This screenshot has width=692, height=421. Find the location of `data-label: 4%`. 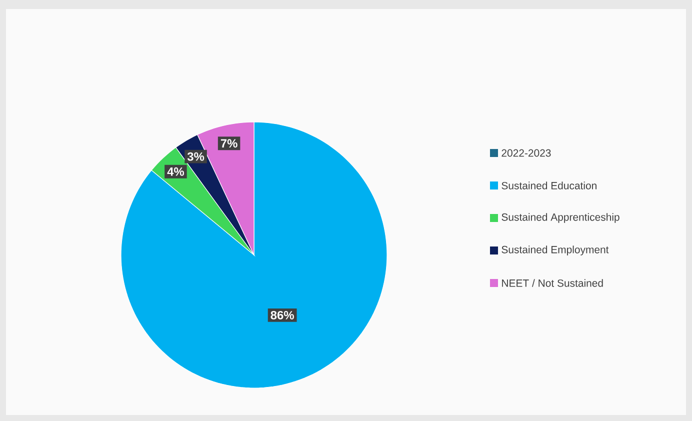

data-label: 4% is located at coordinates (175, 171).